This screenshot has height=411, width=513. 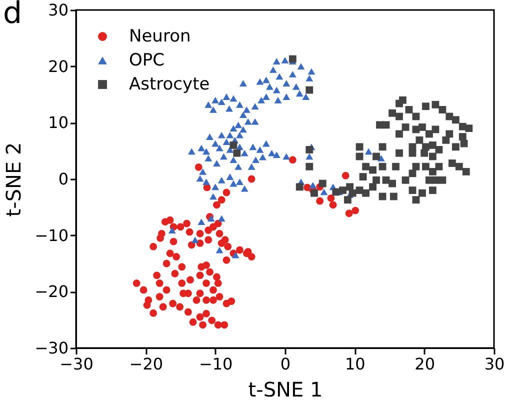 I want to click on x-axis-title: t-SNE 1, so click(x=285, y=390).